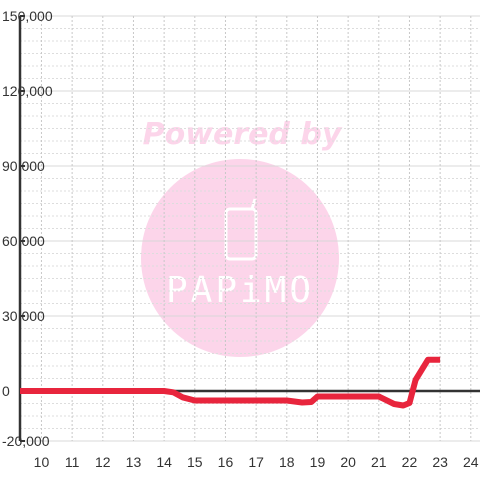 The width and height of the screenshot is (480, 480). What do you see at coordinates (287, 462) in the screenshot?
I see `x-tick-label: 18` at bounding box center [287, 462].